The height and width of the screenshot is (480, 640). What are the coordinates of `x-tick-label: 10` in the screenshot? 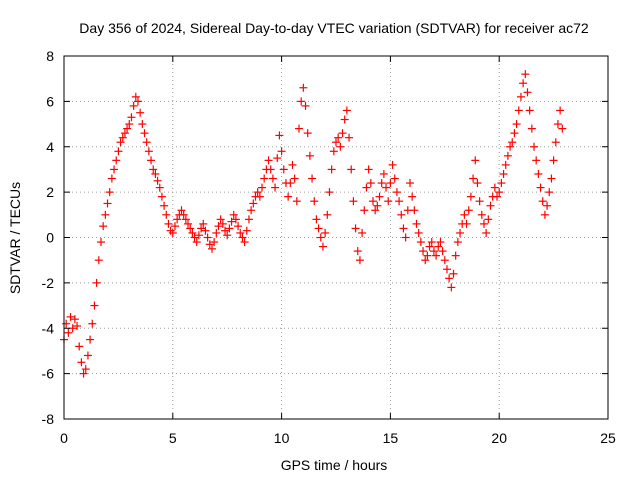 It's located at (282, 438).